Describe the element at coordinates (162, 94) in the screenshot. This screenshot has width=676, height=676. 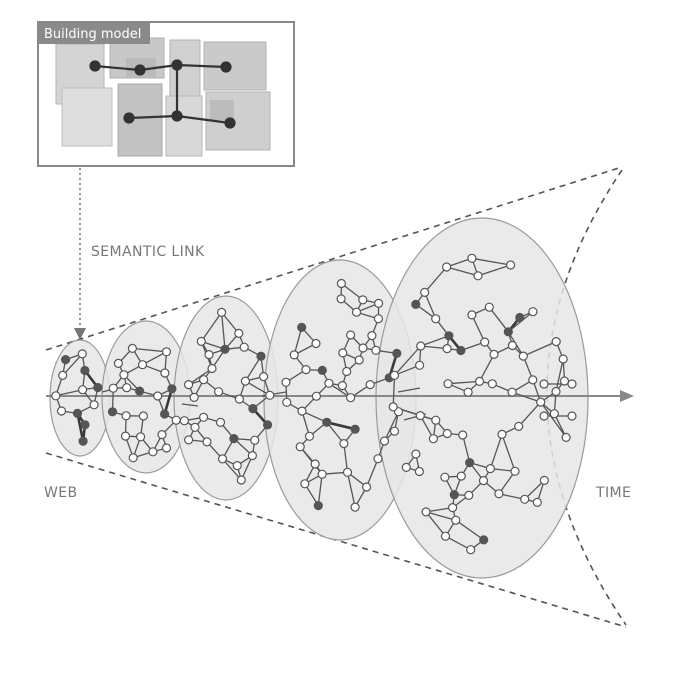
I see `building-graph` at that location.